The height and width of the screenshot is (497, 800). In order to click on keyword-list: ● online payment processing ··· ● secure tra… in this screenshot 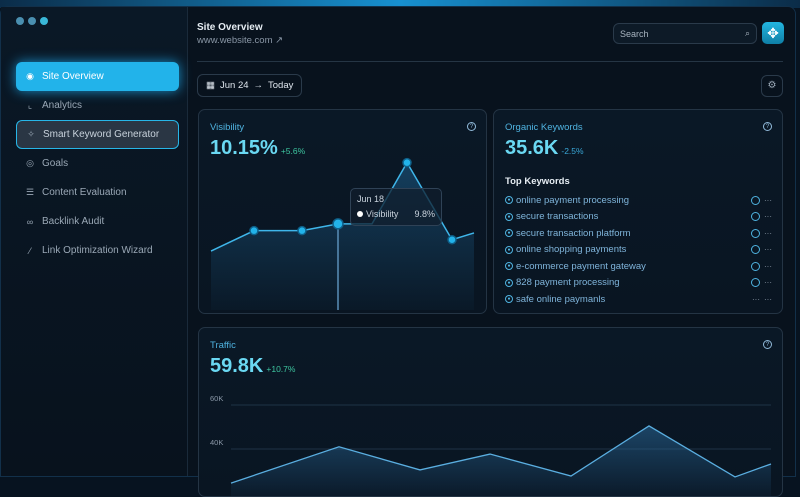, I will do `click(638, 250)`.